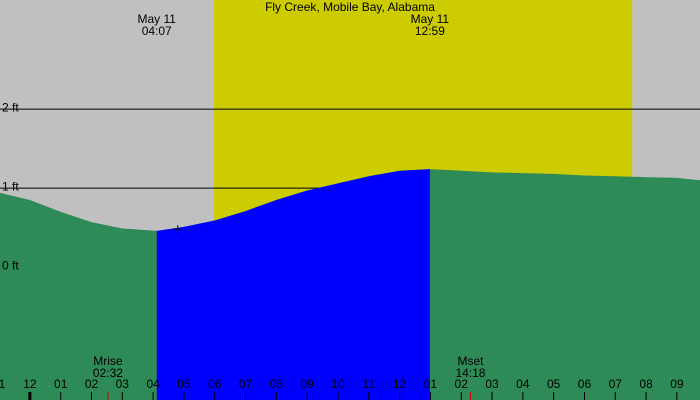 The height and width of the screenshot is (400, 700). What do you see at coordinates (338, 384) in the screenshot?
I see `x-tick-label: 10` at bounding box center [338, 384].